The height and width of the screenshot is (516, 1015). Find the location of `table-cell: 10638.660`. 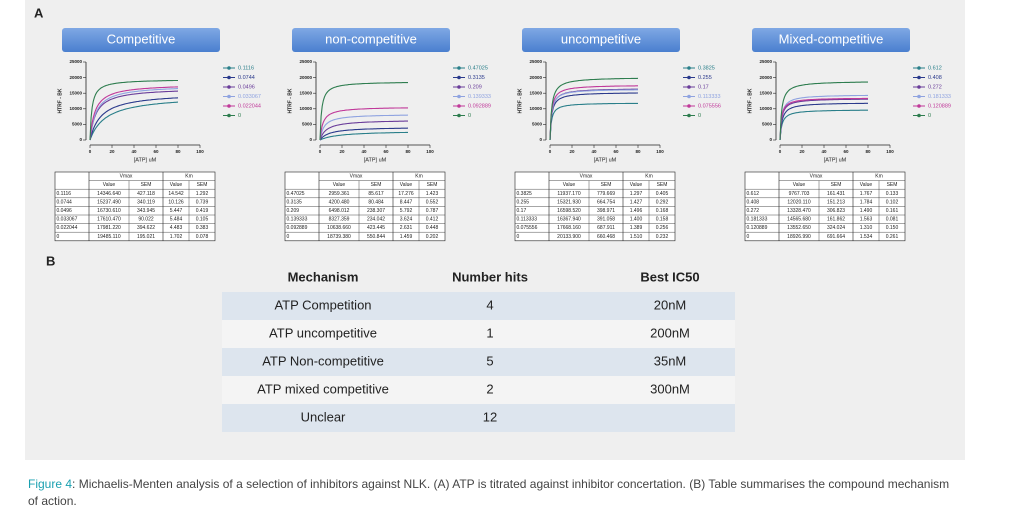

table-cell: 10638.660 is located at coordinates (339, 228).